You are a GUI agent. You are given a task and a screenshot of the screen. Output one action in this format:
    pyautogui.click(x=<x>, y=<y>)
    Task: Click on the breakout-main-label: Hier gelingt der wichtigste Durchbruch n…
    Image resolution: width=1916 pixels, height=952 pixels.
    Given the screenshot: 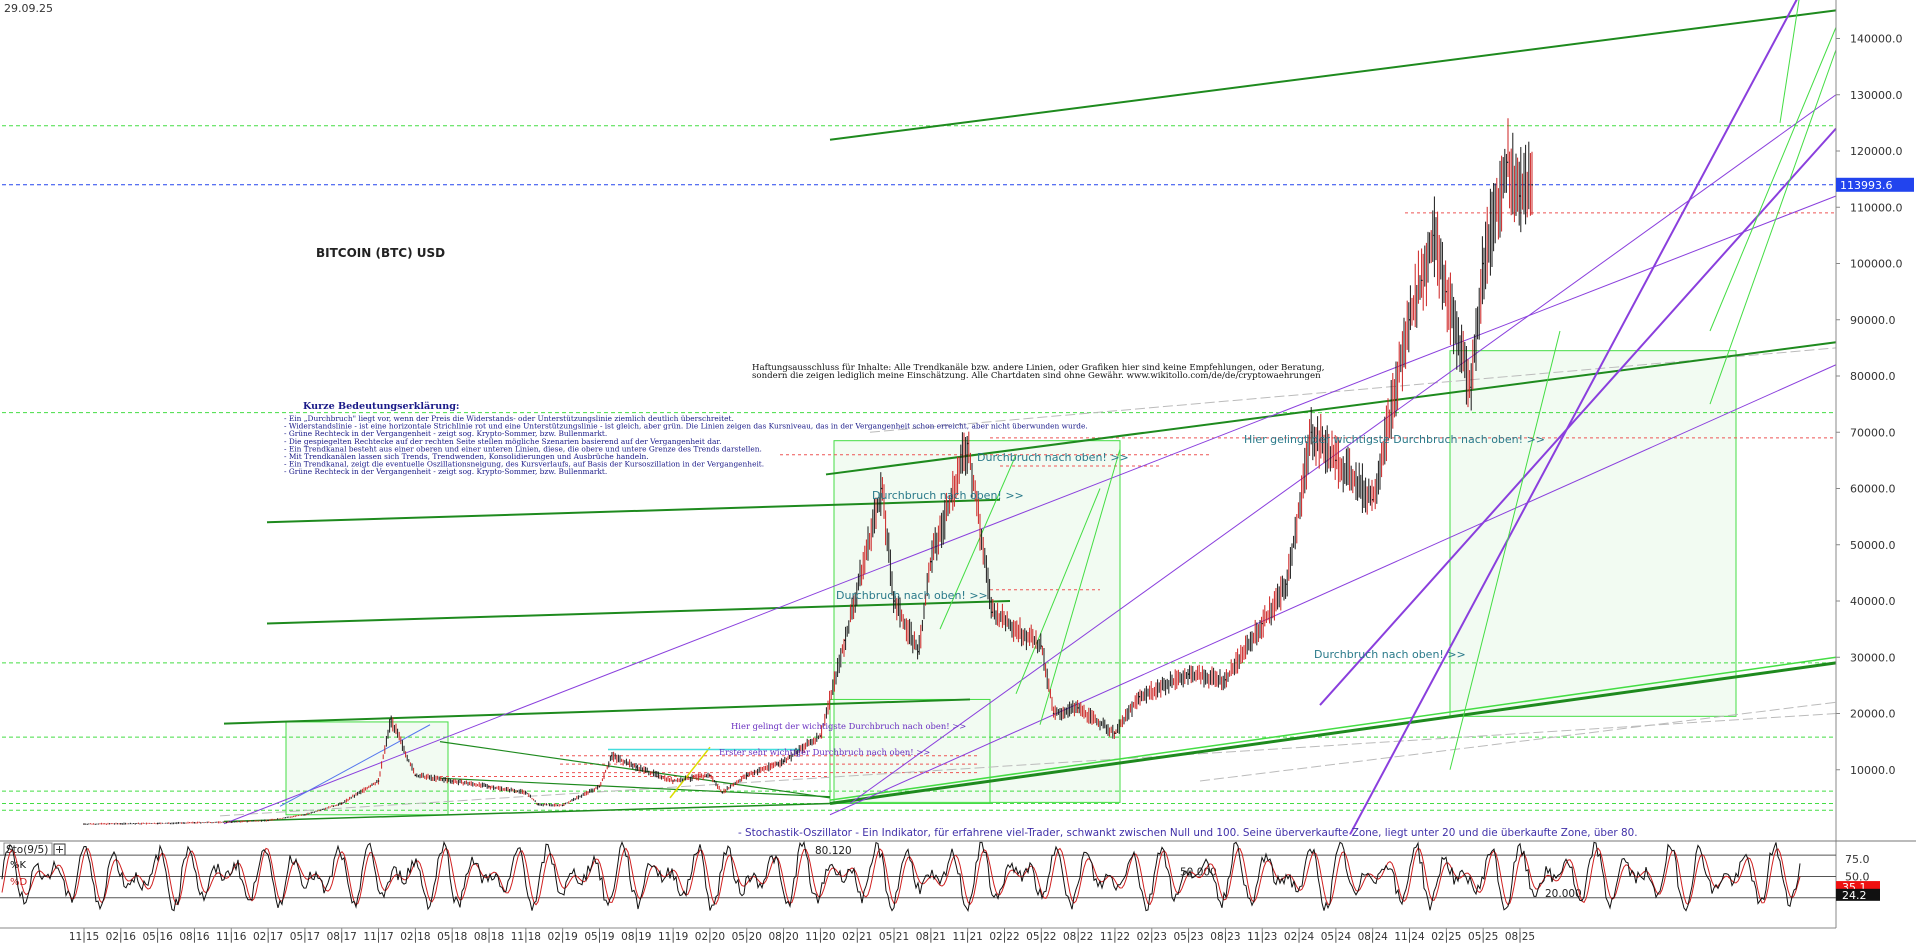 What is the action you would take?
    pyautogui.click(x=1394, y=439)
    